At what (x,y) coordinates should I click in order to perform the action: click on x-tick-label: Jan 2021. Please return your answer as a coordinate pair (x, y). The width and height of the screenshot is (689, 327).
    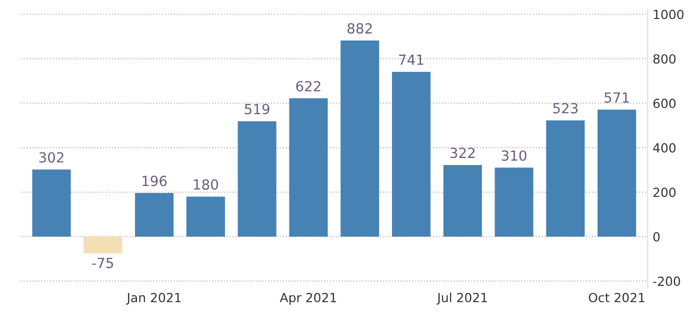
    Looking at the image, I should click on (153, 298).